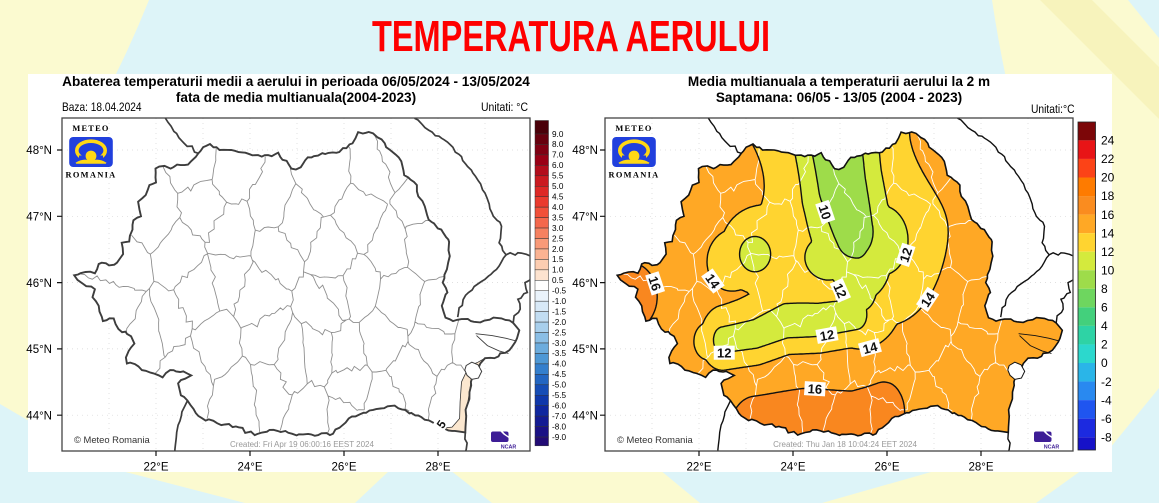 This screenshot has width=1159, height=503. I want to click on svg-text: -6, so click(1106, 419).